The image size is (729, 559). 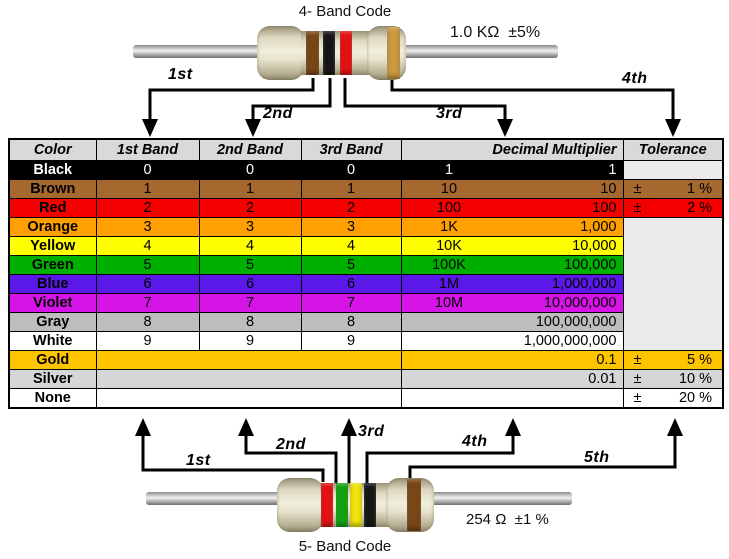 I want to click on resistor-band-brown, so click(x=414, y=505).